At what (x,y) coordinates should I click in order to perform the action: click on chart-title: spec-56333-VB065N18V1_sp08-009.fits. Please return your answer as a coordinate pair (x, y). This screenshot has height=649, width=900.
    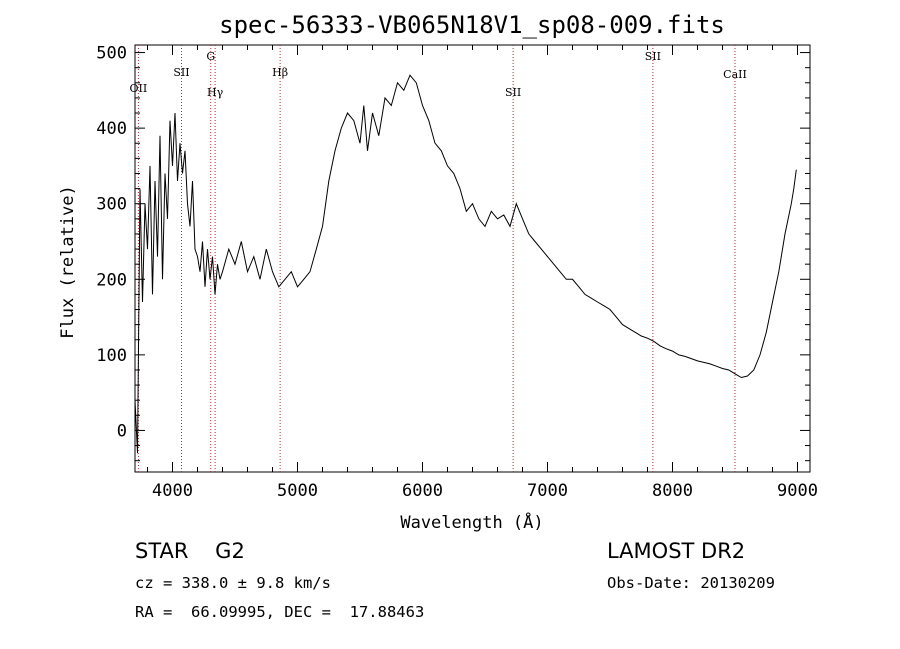
    Looking at the image, I should click on (472, 25).